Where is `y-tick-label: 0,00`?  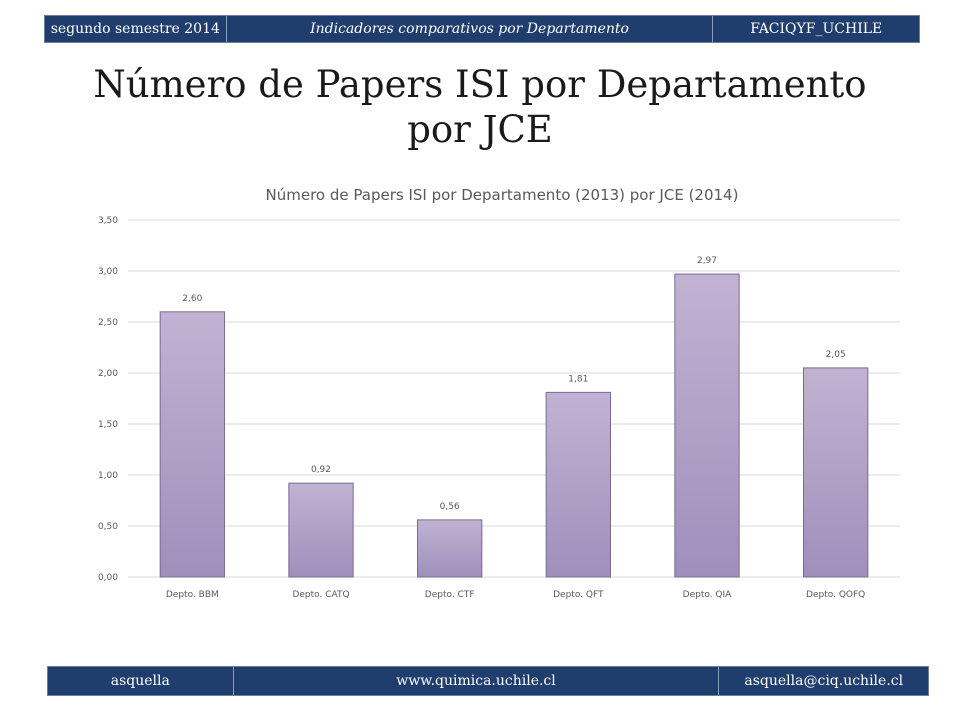
y-tick-label: 0,00 is located at coordinates (108, 578).